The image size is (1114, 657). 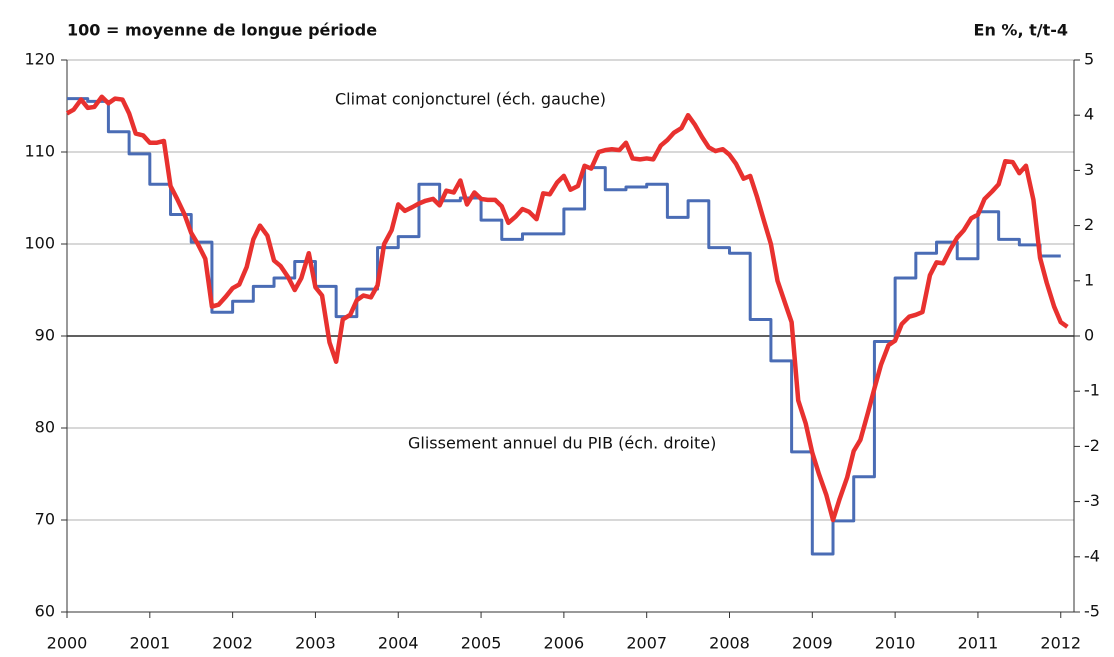 I want to click on left-axis-title: 100 = moyenne de longue période, so click(x=222, y=30).